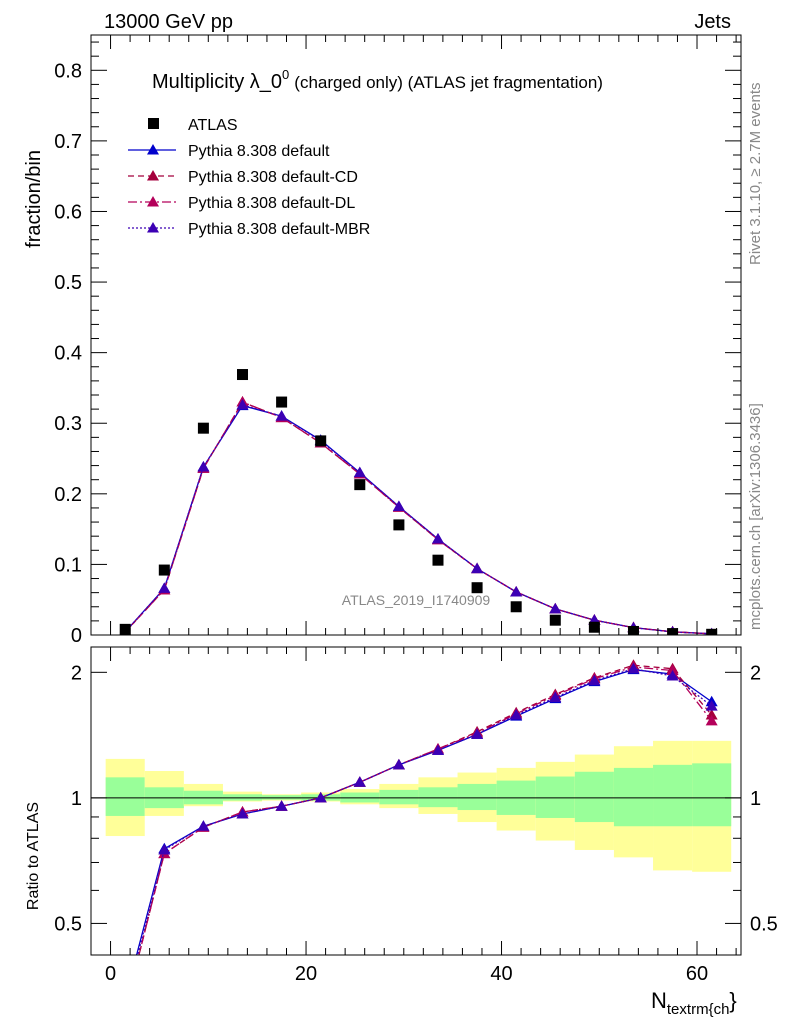 This screenshot has width=786, height=1024. I want to click on header-process: Jets, so click(712, 22).